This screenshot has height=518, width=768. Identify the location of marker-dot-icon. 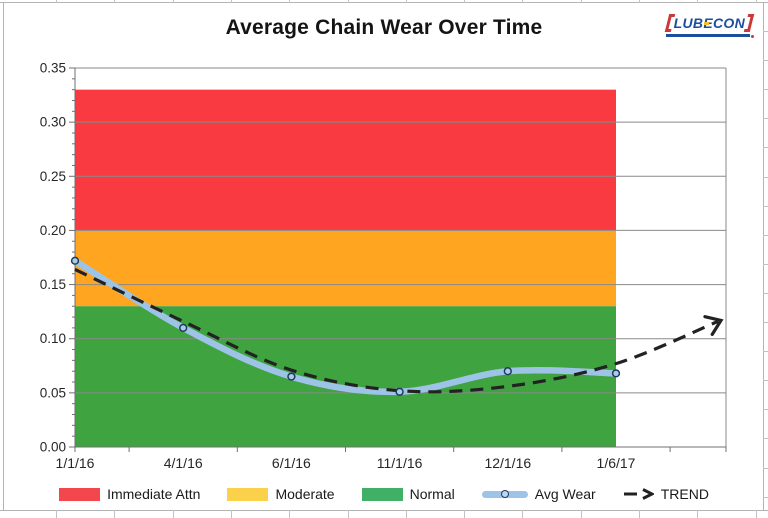
(504, 494).